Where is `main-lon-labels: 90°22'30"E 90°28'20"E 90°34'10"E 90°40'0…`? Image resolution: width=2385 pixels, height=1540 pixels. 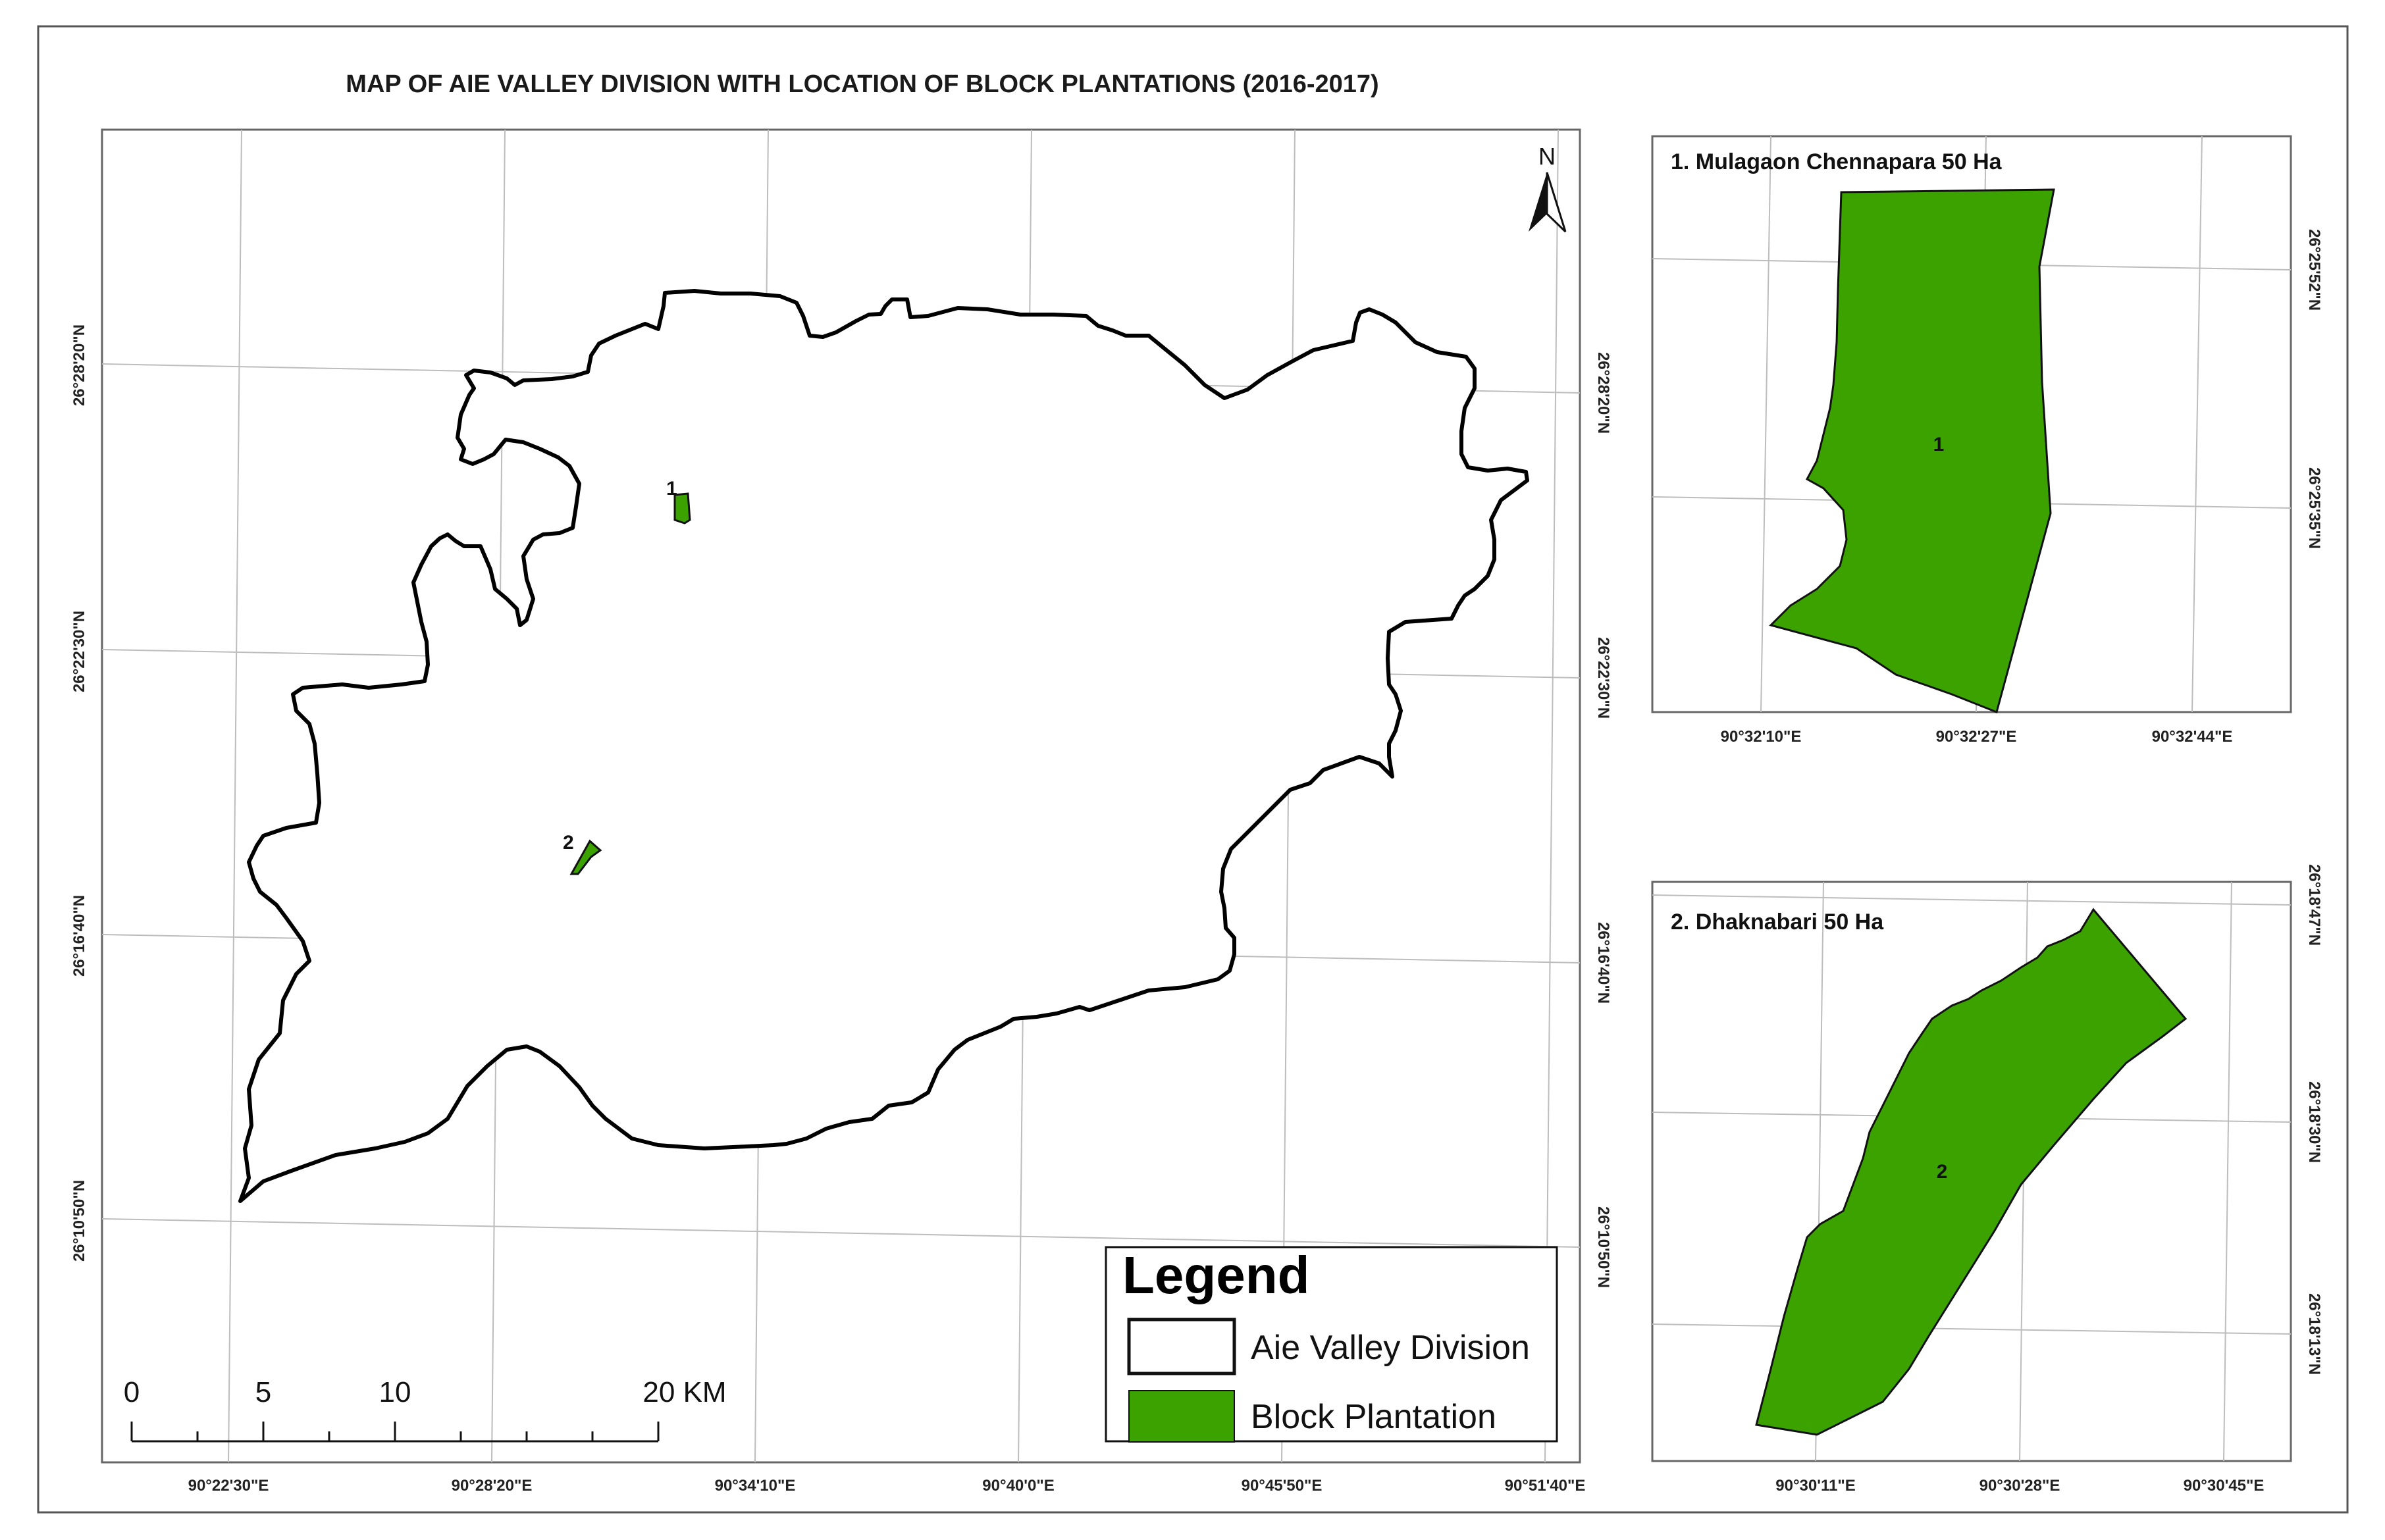 main-lon-labels: 90°22'30"E 90°28'20"E 90°34'10"E 90°40'0… is located at coordinates (887, 1486).